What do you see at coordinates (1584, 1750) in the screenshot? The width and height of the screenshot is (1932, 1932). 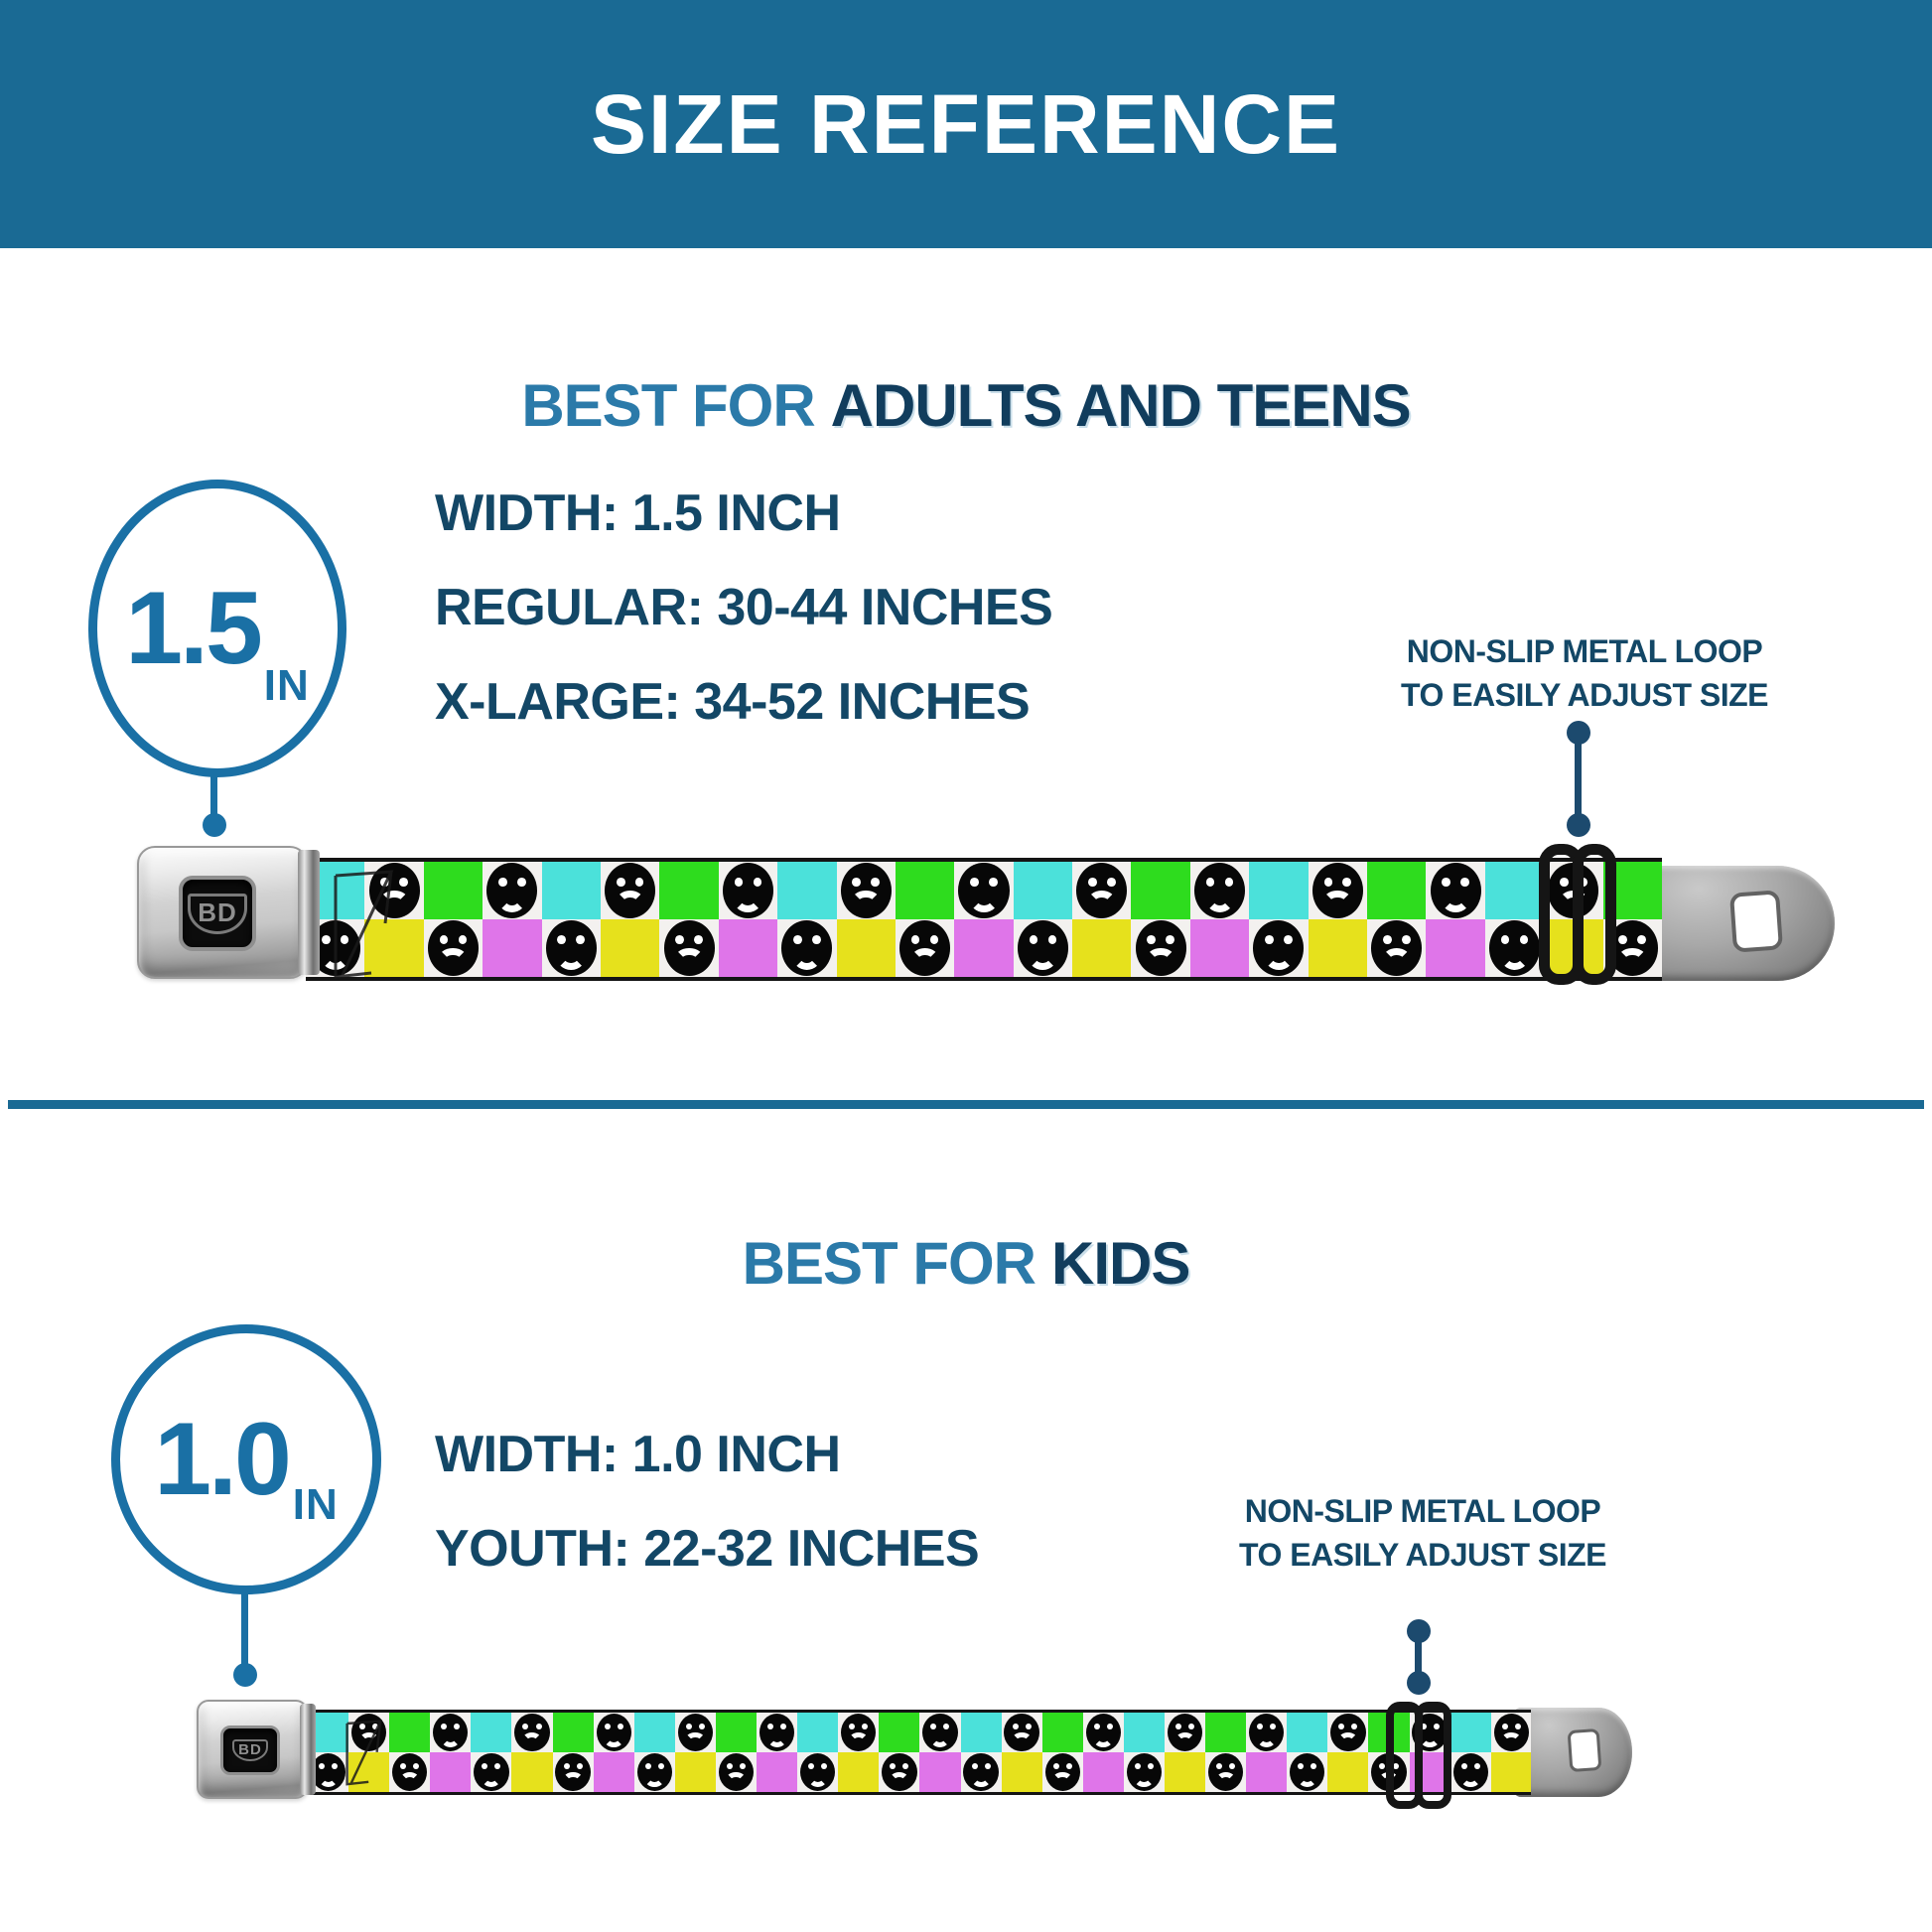 I see `tab-hole` at bounding box center [1584, 1750].